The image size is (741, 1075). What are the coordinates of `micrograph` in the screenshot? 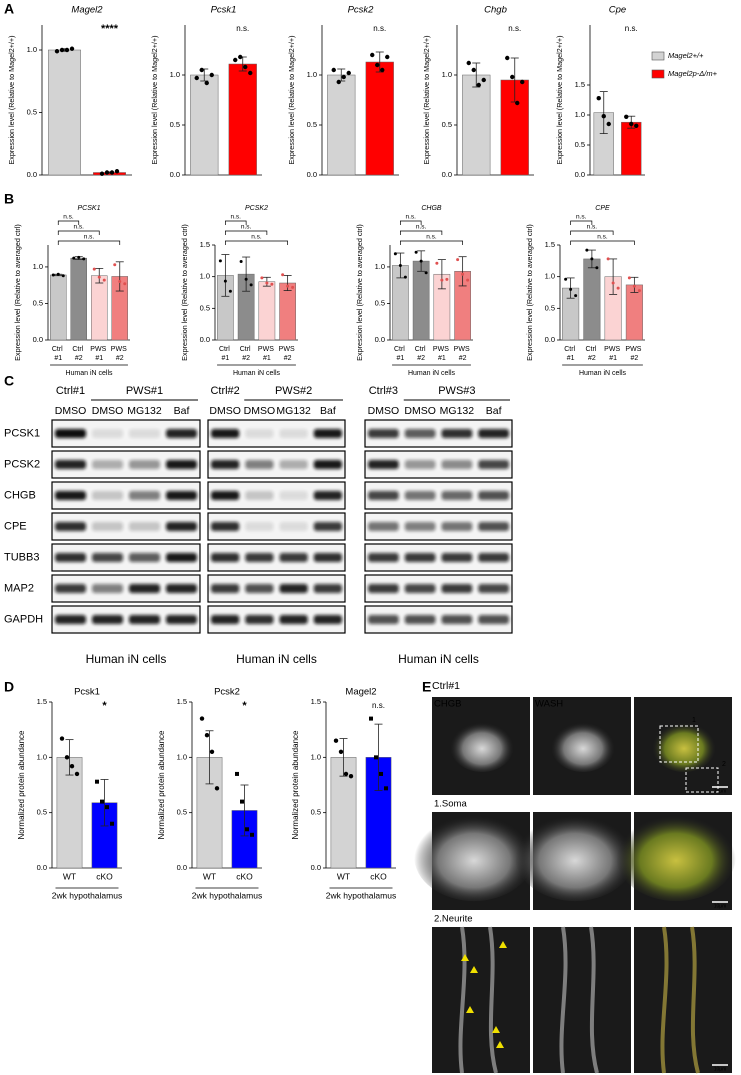 It's located at (582, 1000).